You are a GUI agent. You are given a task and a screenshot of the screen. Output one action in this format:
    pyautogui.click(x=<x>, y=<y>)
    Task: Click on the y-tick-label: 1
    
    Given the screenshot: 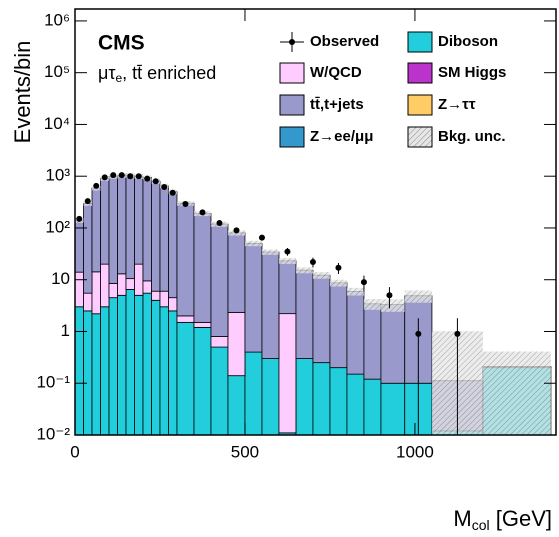 What is the action you would take?
    pyautogui.click(x=65, y=330)
    